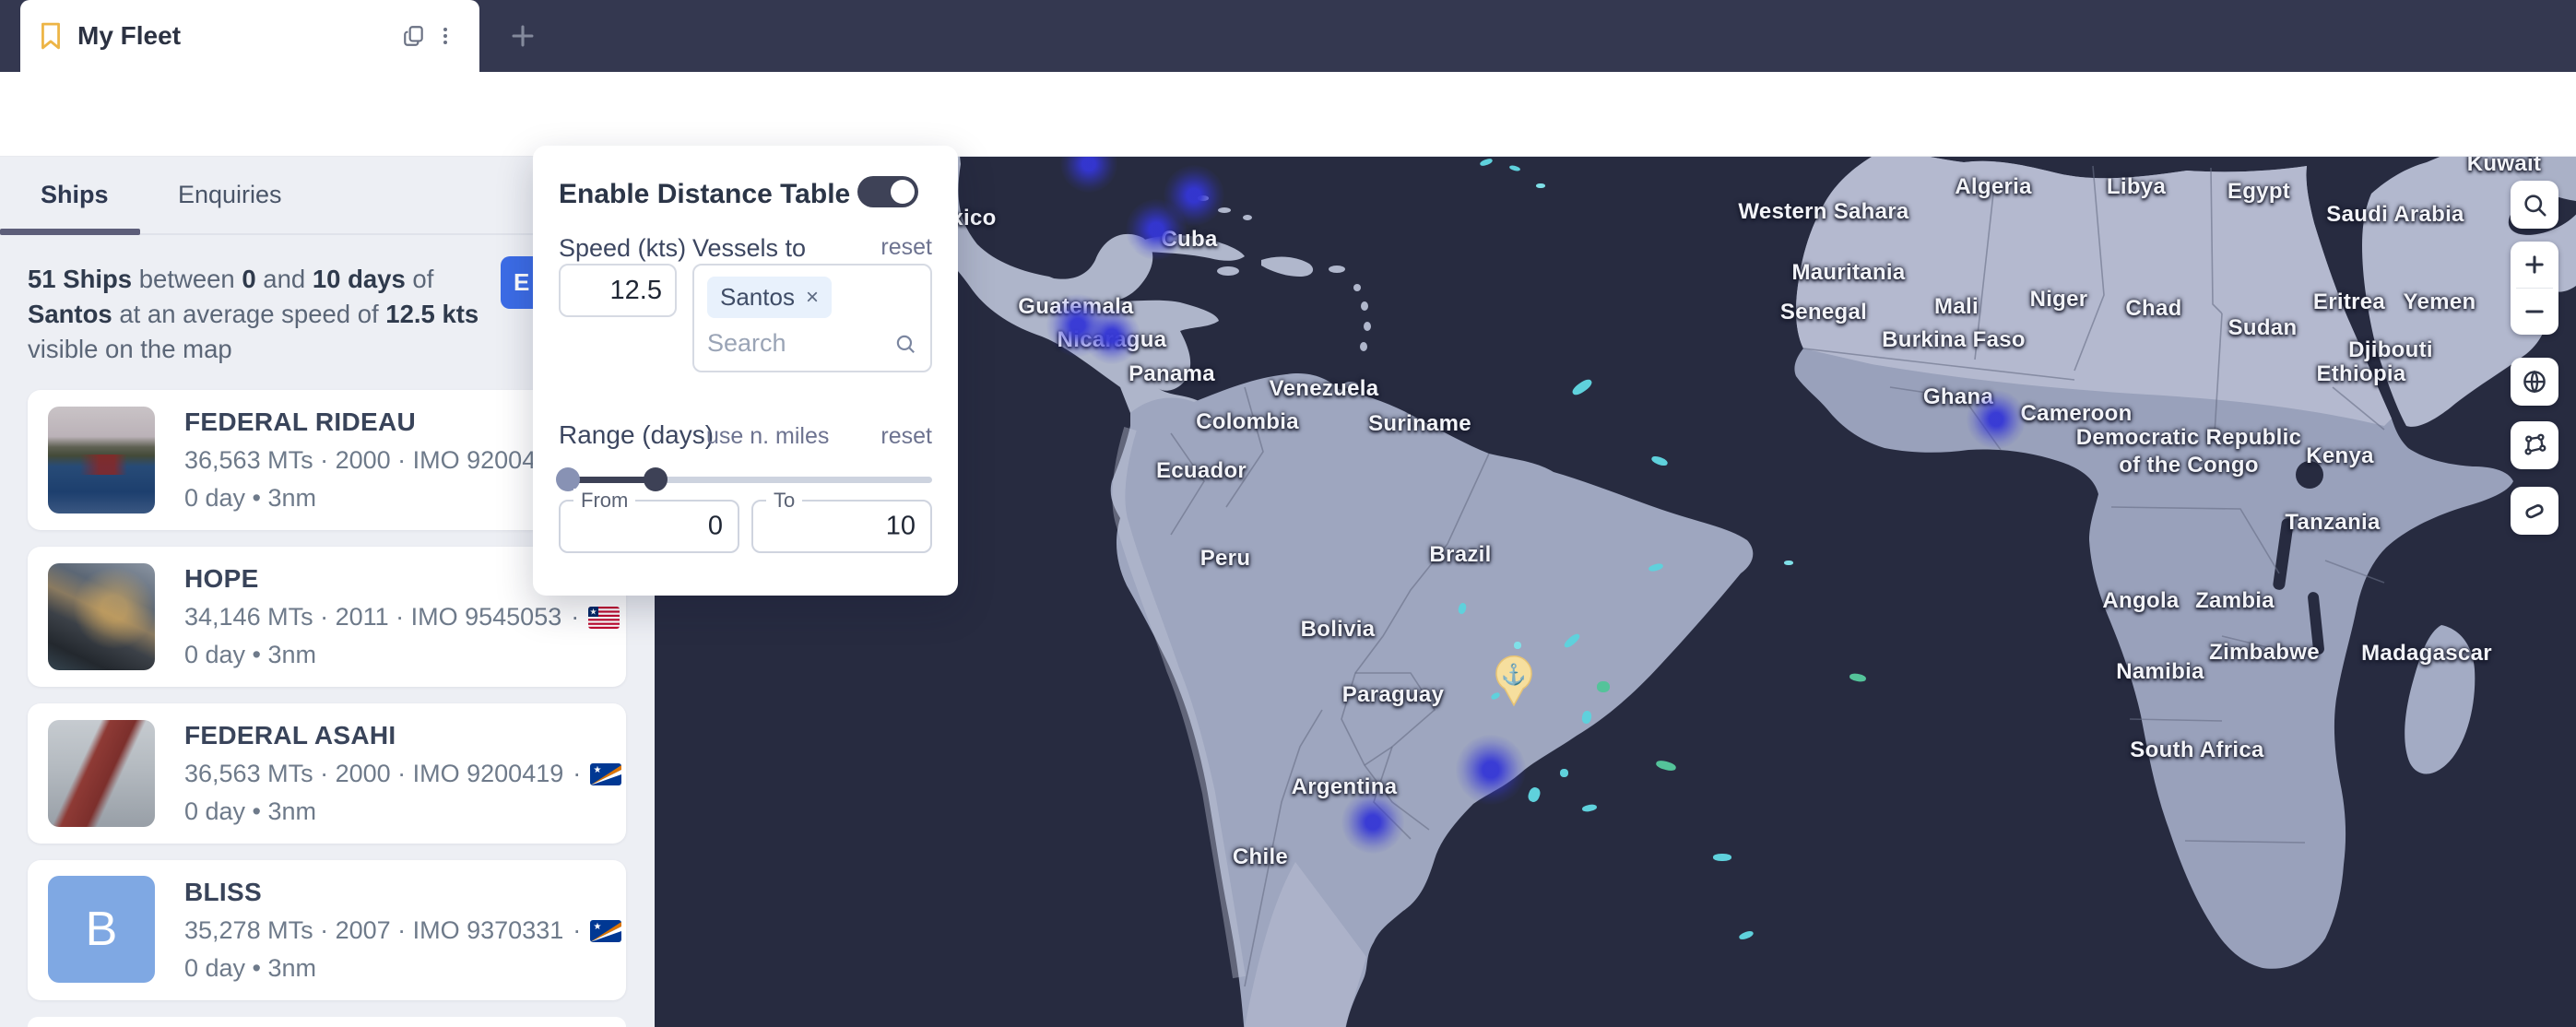 The height and width of the screenshot is (1027, 2576). I want to click on minus-icon, so click(2534, 312).